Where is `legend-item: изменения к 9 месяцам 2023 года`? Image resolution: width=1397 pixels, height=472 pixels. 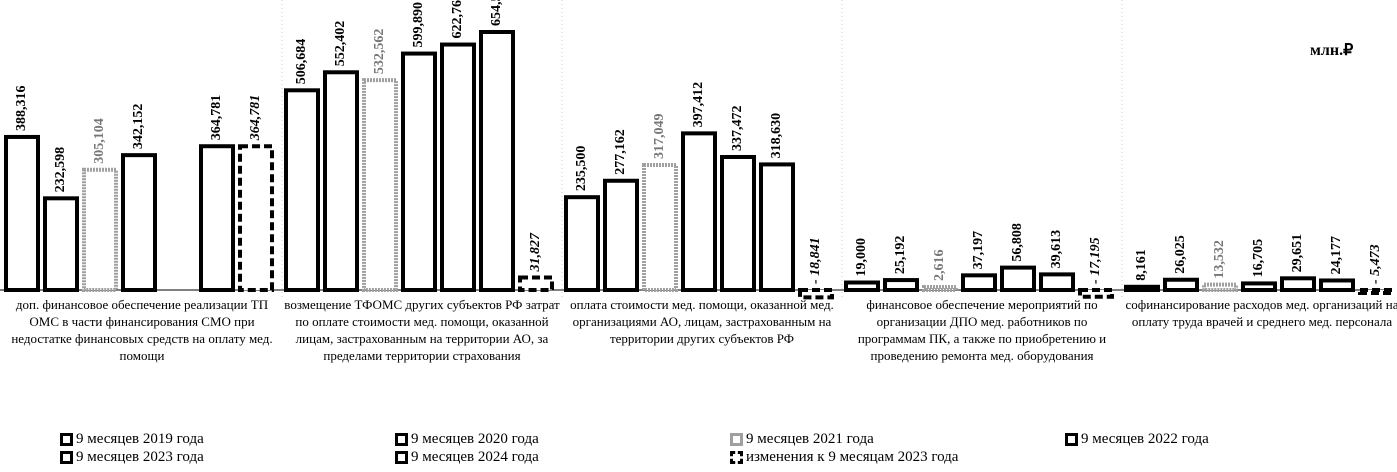
legend-item: изменения к 9 месяцам 2023 года is located at coordinates (844, 457).